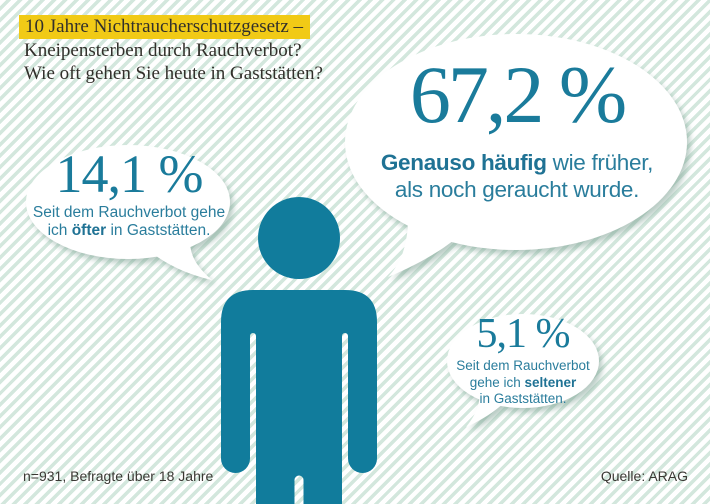 The width and height of the screenshot is (710, 504). I want to click on bubble-less-often-value: 5,1 %, so click(523, 334).